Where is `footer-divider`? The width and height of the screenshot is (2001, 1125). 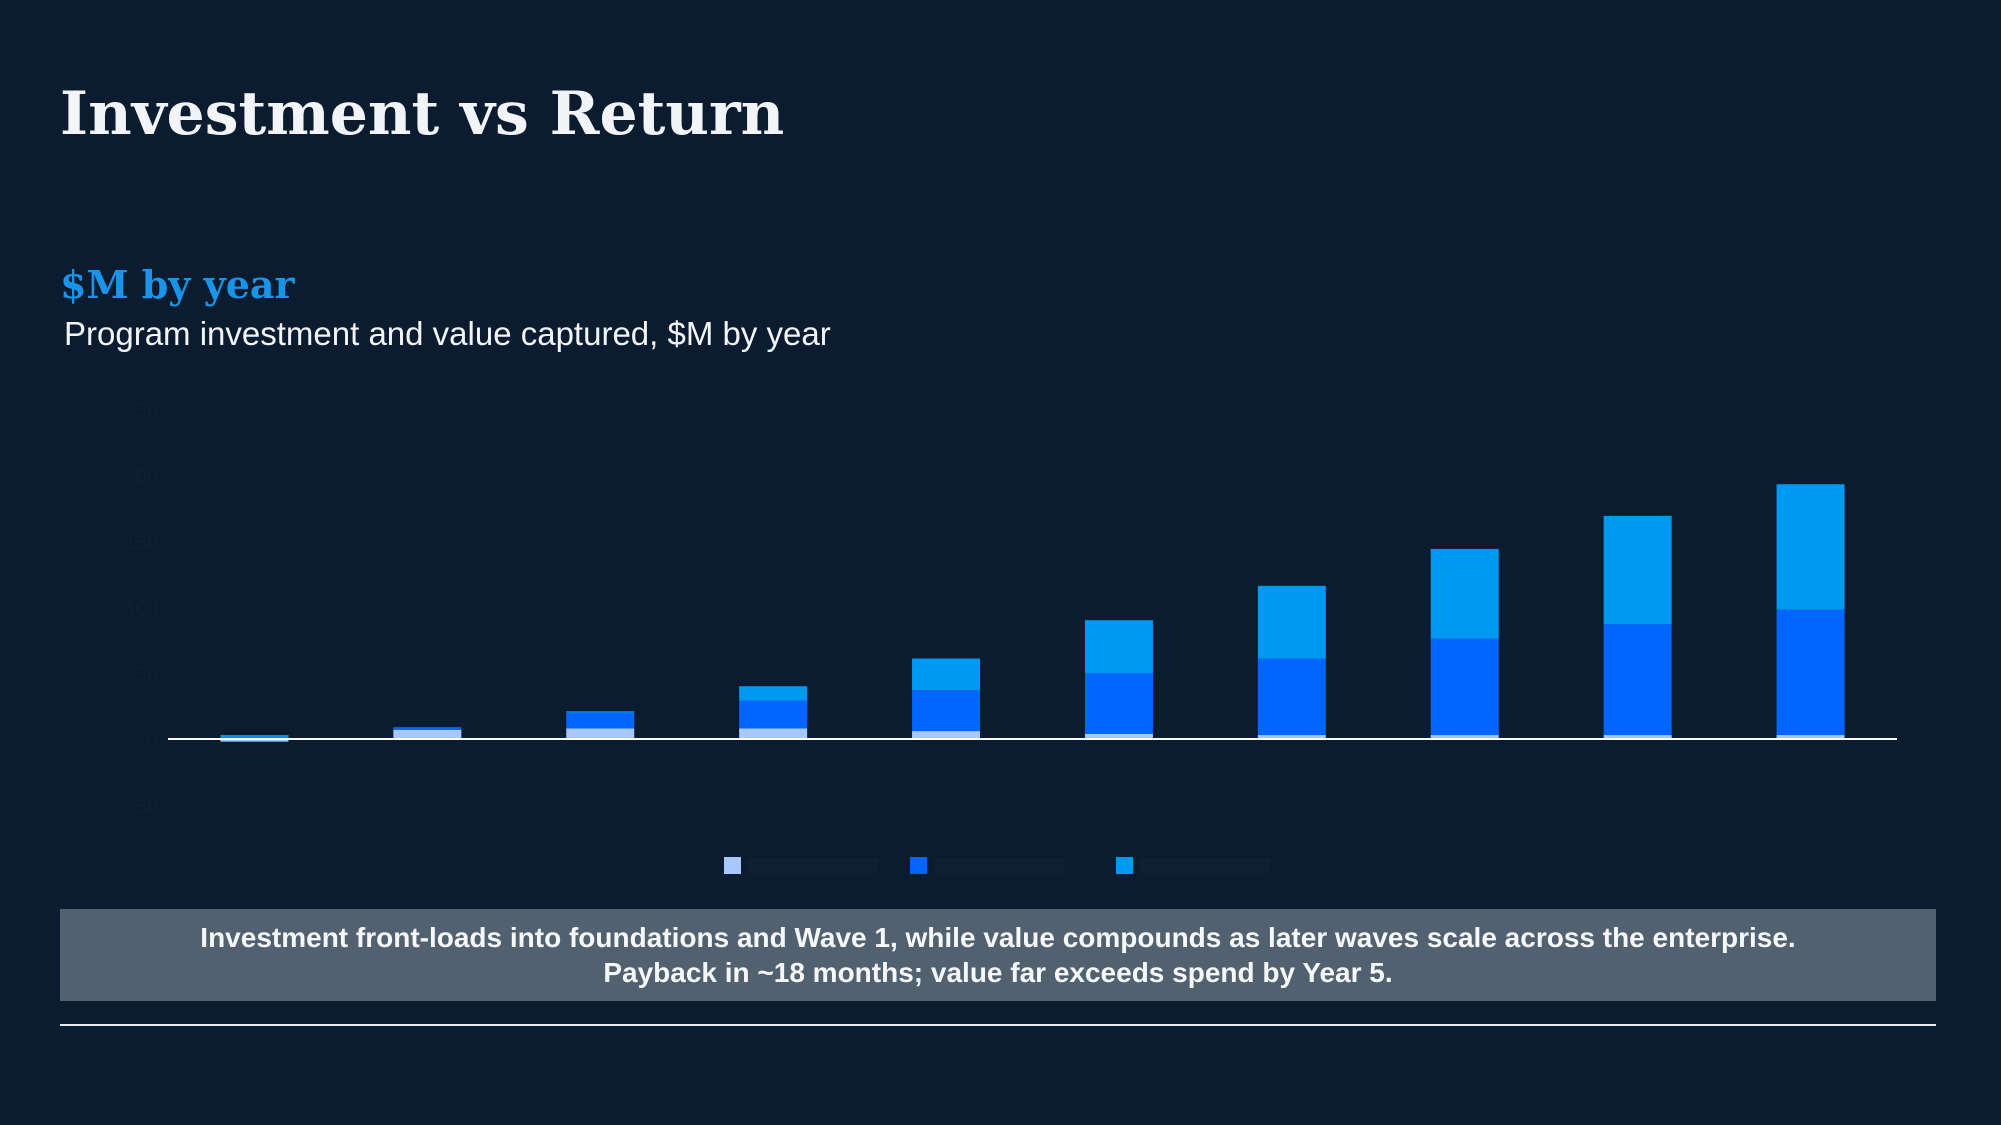 footer-divider is located at coordinates (998, 1025).